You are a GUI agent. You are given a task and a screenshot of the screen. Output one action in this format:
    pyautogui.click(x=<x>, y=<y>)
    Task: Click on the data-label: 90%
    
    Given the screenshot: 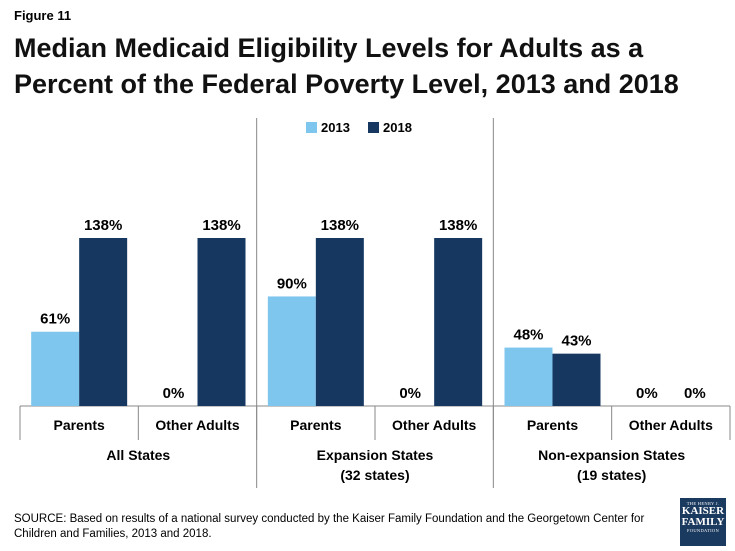 What is the action you would take?
    pyautogui.click(x=292, y=283)
    